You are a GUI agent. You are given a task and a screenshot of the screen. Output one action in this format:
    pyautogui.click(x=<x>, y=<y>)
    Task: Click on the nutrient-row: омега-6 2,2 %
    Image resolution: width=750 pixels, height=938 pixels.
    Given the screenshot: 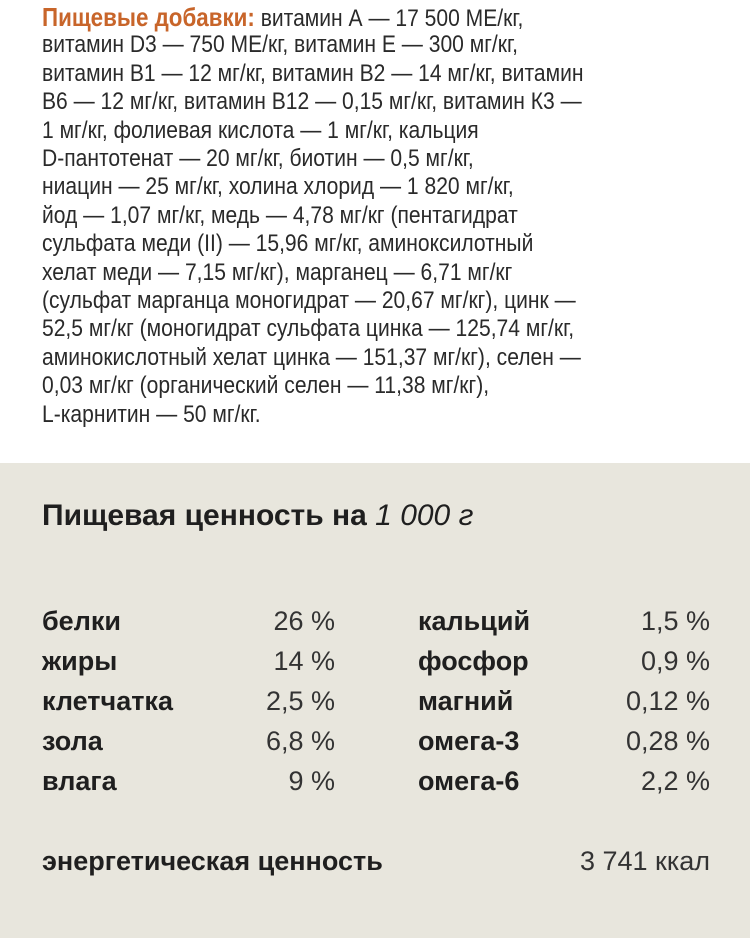 What is the action you would take?
    pyautogui.click(x=564, y=781)
    